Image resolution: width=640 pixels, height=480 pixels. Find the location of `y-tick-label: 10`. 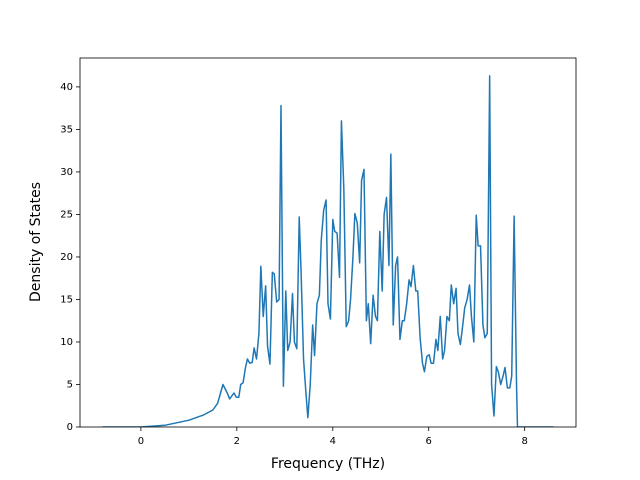

y-tick-label: 10 is located at coordinates (66, 342).